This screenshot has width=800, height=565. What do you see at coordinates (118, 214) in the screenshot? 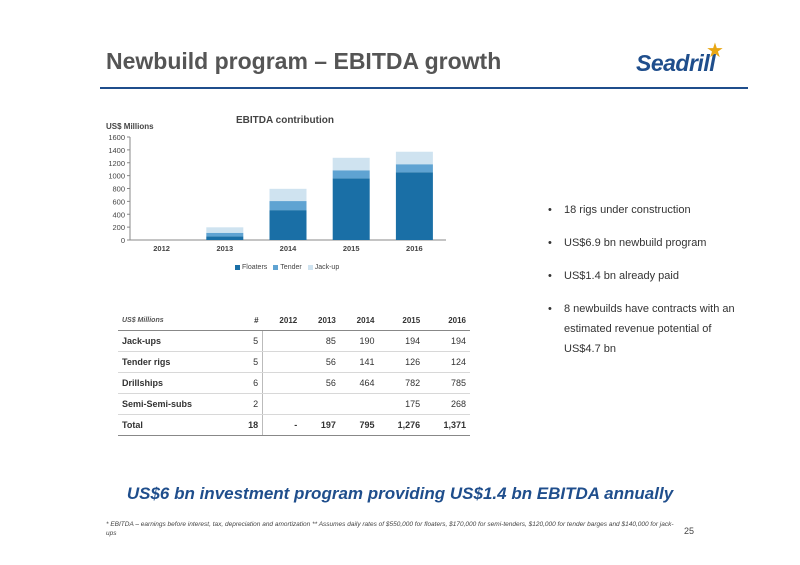
I see `y-tick-label: 400` at bounding box center [118, 214].